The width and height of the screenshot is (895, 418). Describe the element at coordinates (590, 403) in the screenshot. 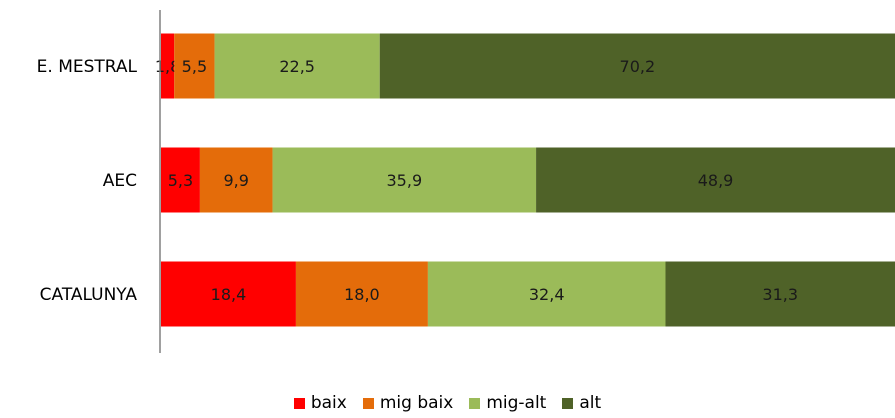

I see `legend-label: alt` at that location.